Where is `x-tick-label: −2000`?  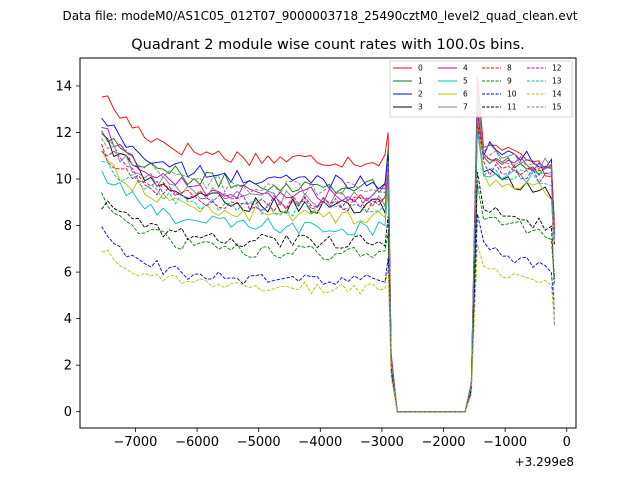
x-tick-label: −2000 is located at coordinates (444, 442).